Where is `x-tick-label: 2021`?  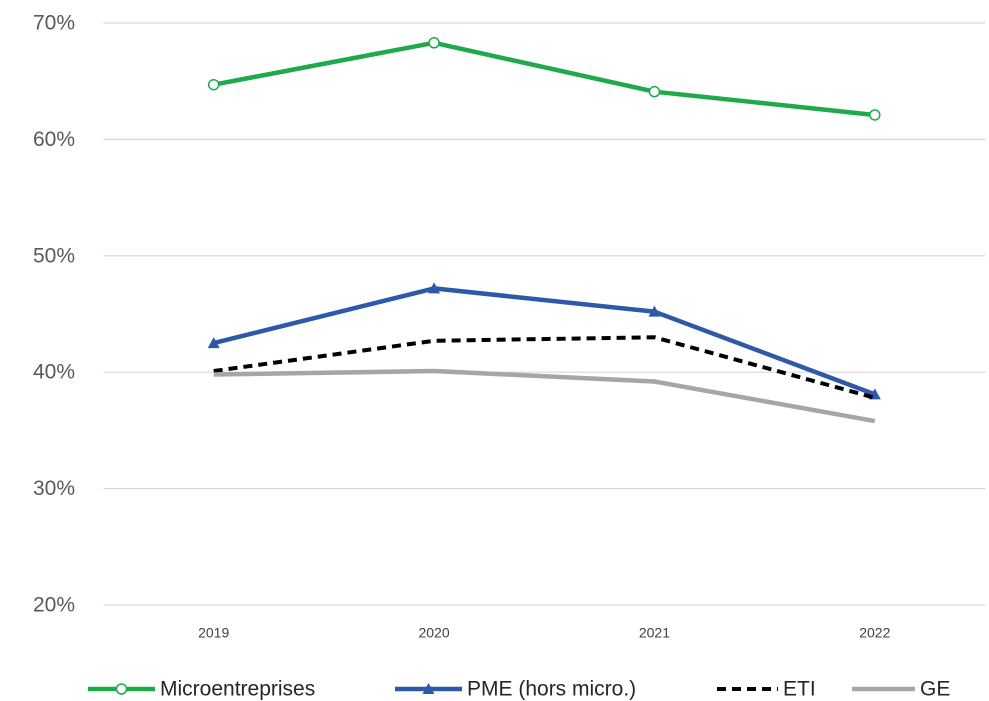
x-tick-label: 2021 is located at coordinates (654, 633).